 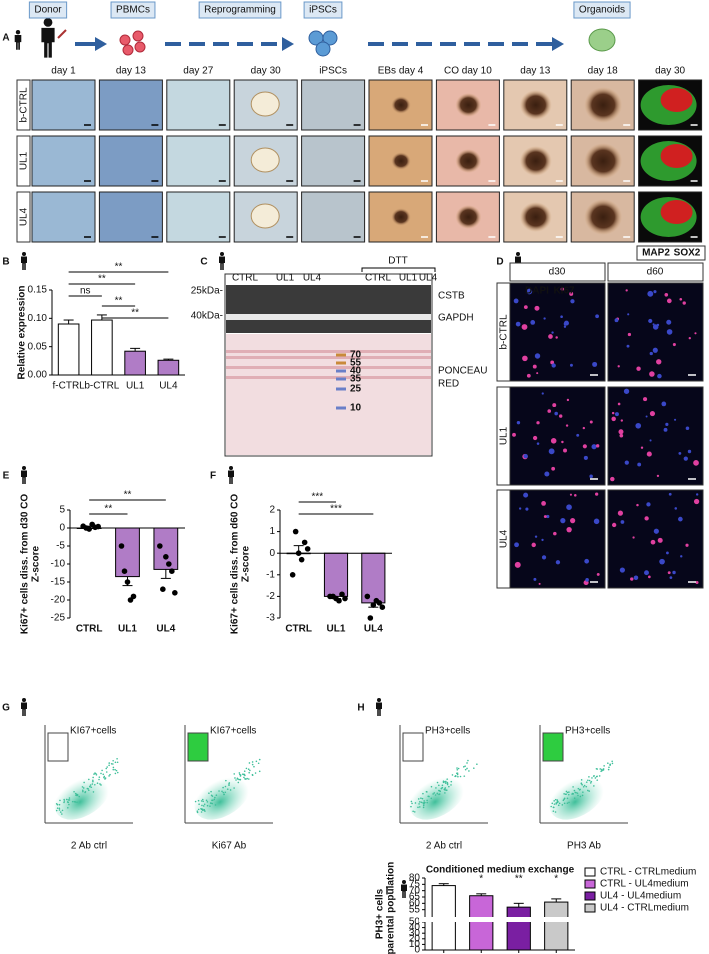 What do you see at coordinates (603, 71) in the screenshot?
I see `day-label: day 18` at bounding box center [603, 71].